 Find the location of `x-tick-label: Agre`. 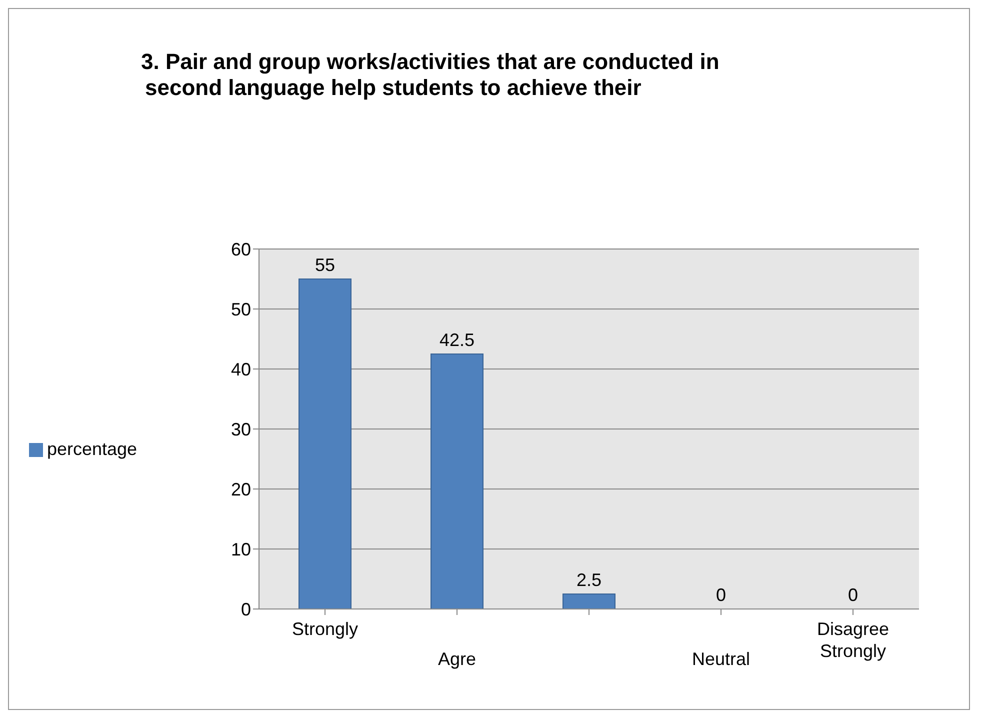

x-tick-label: Agre is located at coordinates (457, 659).